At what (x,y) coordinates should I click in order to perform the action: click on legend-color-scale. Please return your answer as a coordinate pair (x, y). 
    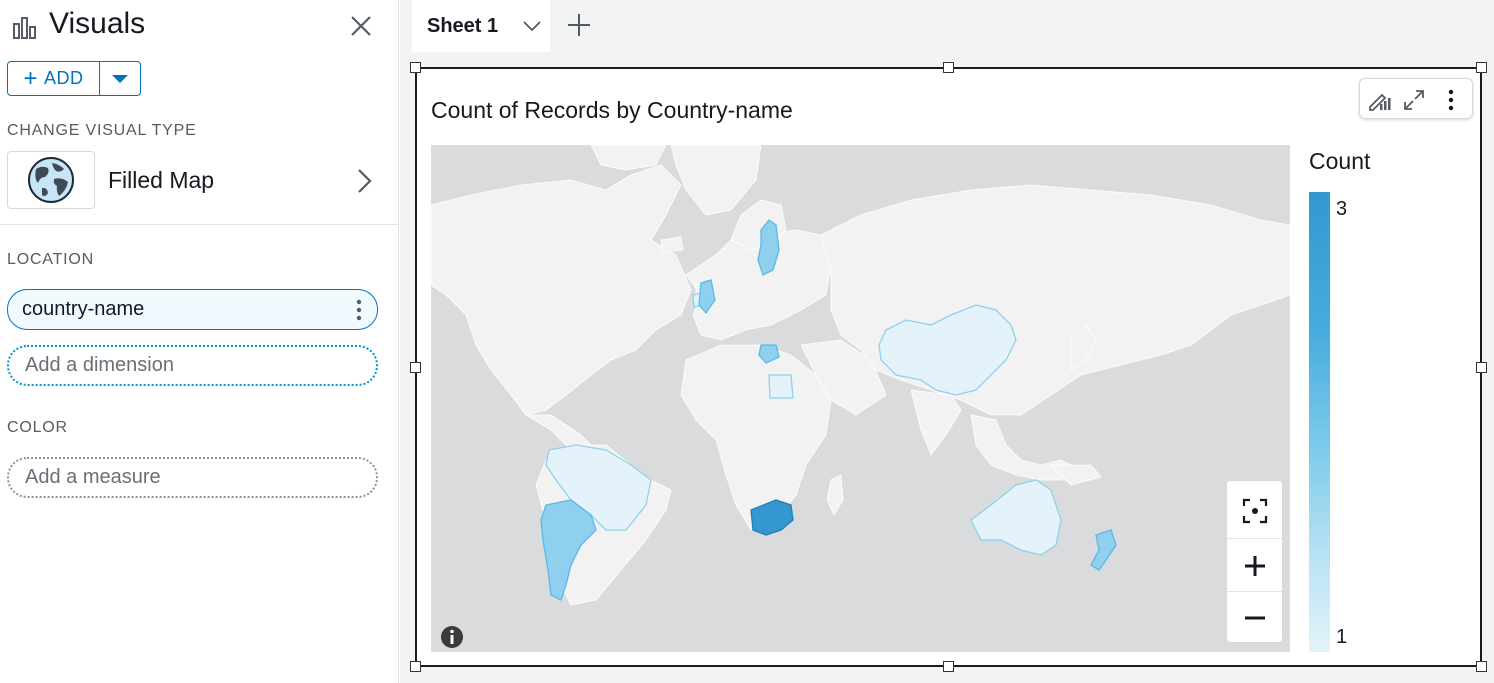
    Looking at the image, I should click on (1319, 422).